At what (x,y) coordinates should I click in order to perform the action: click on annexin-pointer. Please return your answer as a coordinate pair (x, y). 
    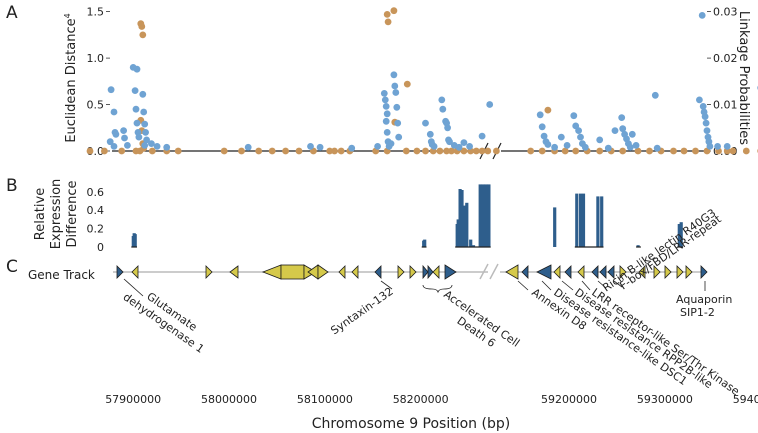
    Looking at the image, I should click on (523, 285).